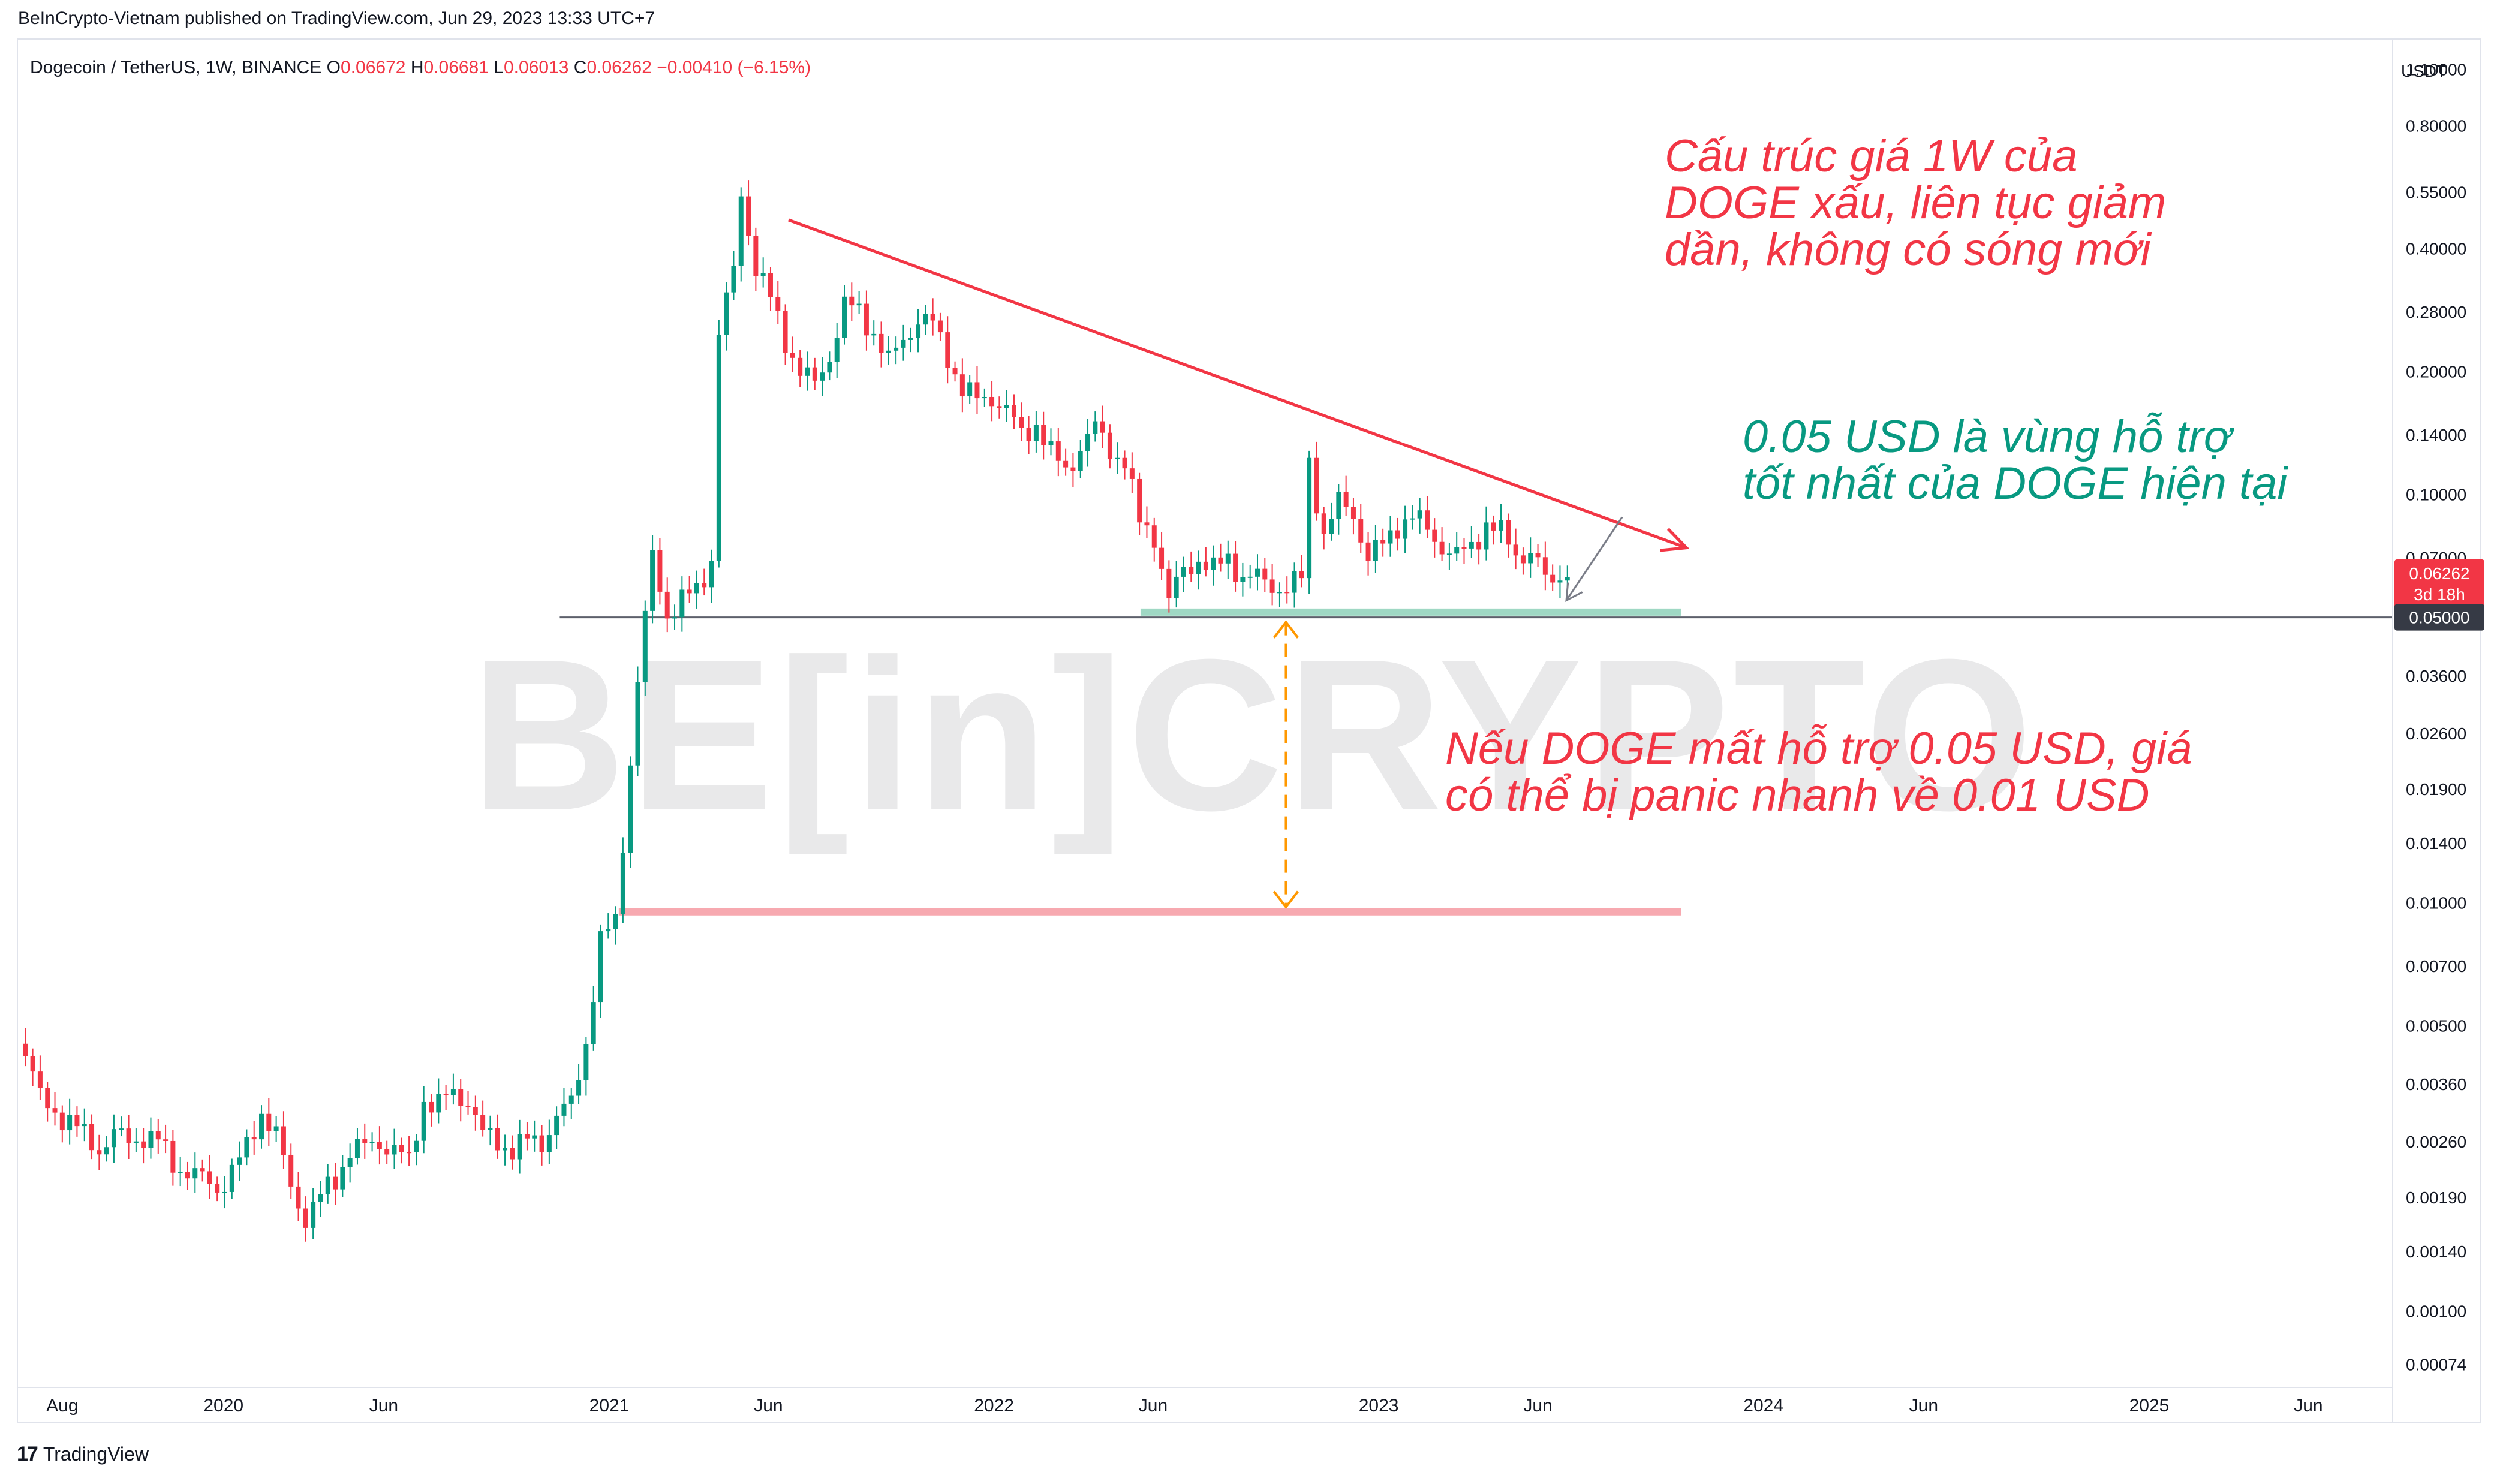 Image resolution: width=2503 pixels, height=1484 pixels. What do you see at coordinates (28, 1454) in the screenshot?
I see `tradingview-logo-icon: 17` at bounding box center [28, 1454].